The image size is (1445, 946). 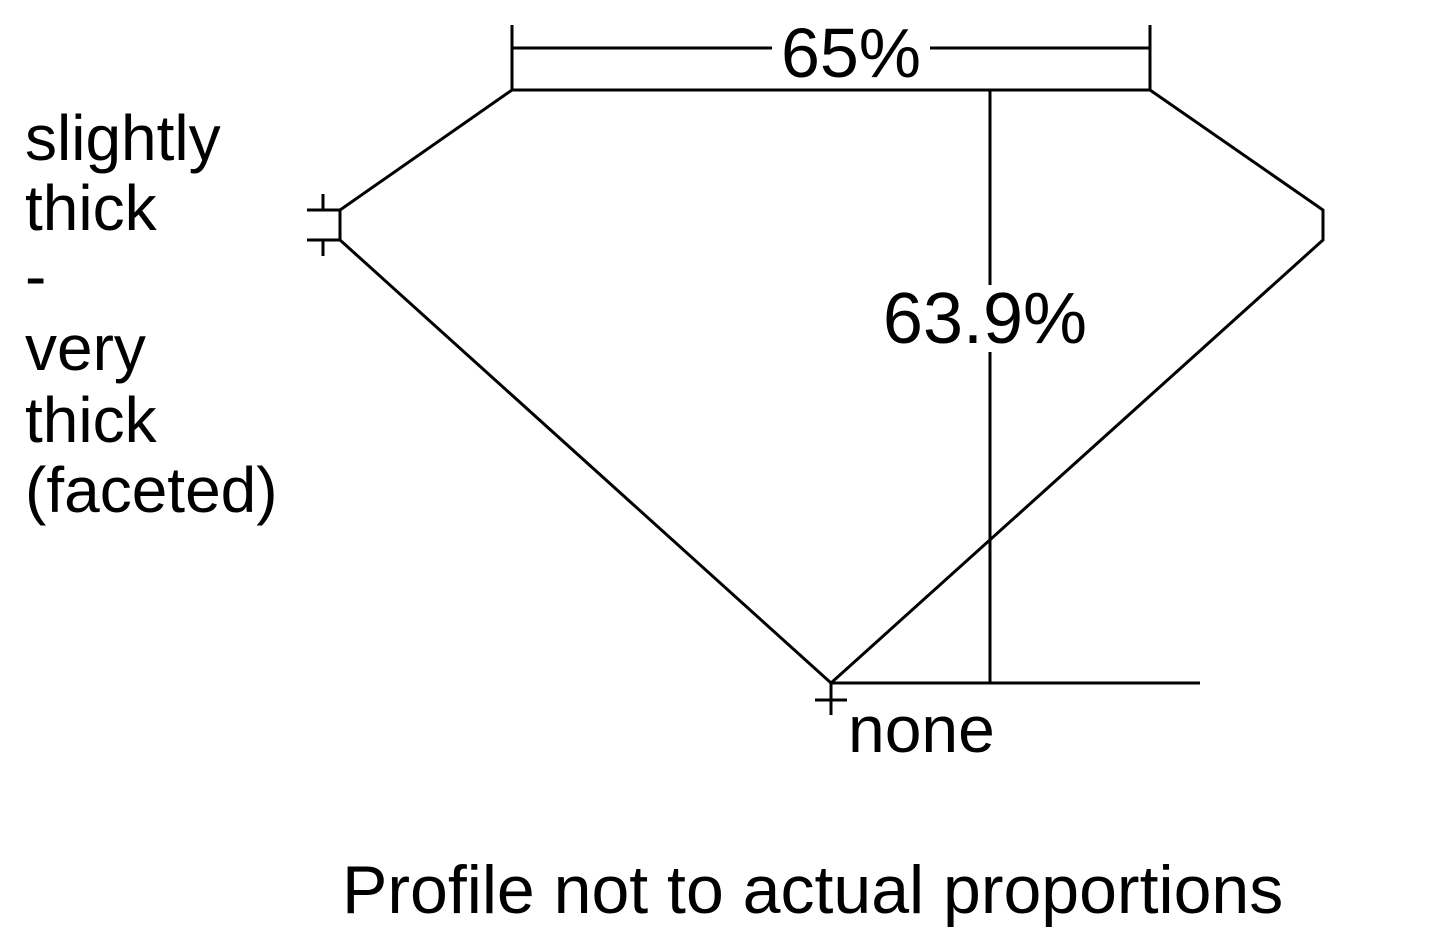 I want to click on girdle-label-line: (faceted), so click(x=151, y=490).